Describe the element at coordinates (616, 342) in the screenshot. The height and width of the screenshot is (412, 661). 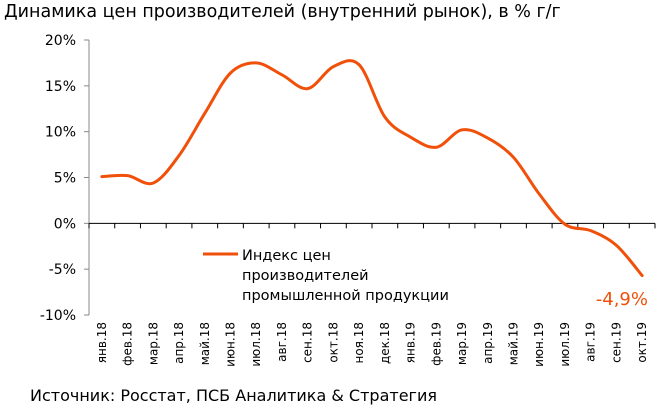
I see `x-tick-label: сен.19` at that location.